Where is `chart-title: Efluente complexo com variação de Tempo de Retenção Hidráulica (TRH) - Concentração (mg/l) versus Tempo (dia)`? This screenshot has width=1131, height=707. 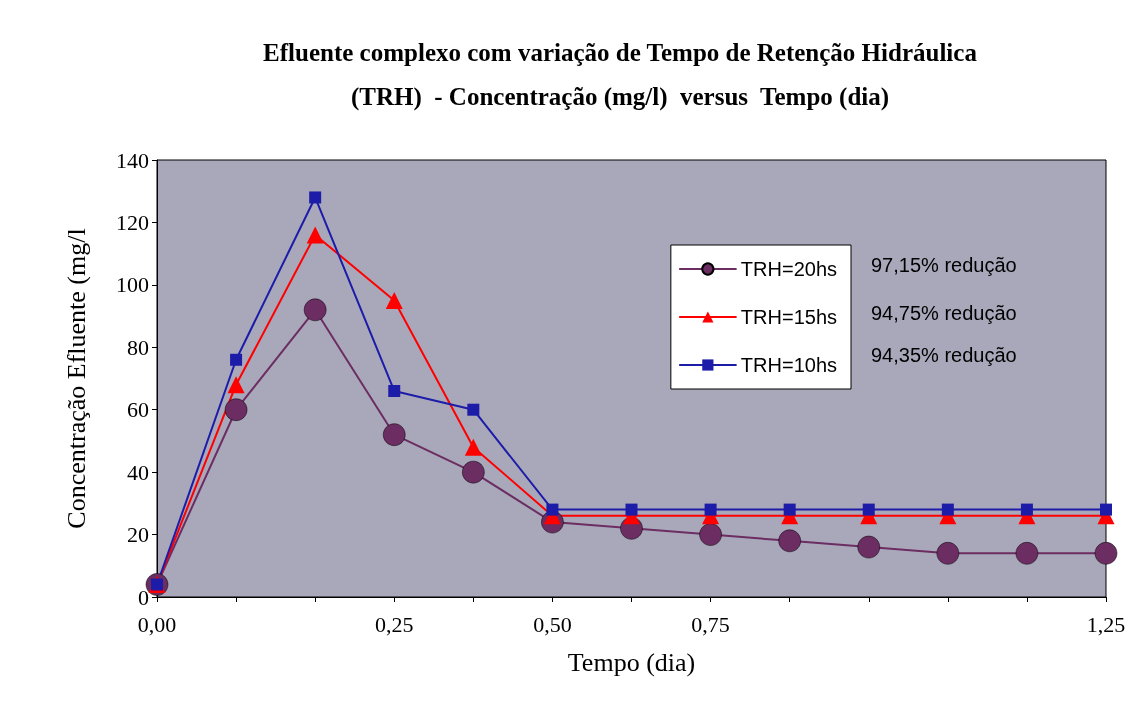
chart-title: Efluente complexo com variação de Tempo de Retenção Hidráulica (TRH) - Concentração (mg/l) versus Tempo (dia) is located at coordinates (620, 74).